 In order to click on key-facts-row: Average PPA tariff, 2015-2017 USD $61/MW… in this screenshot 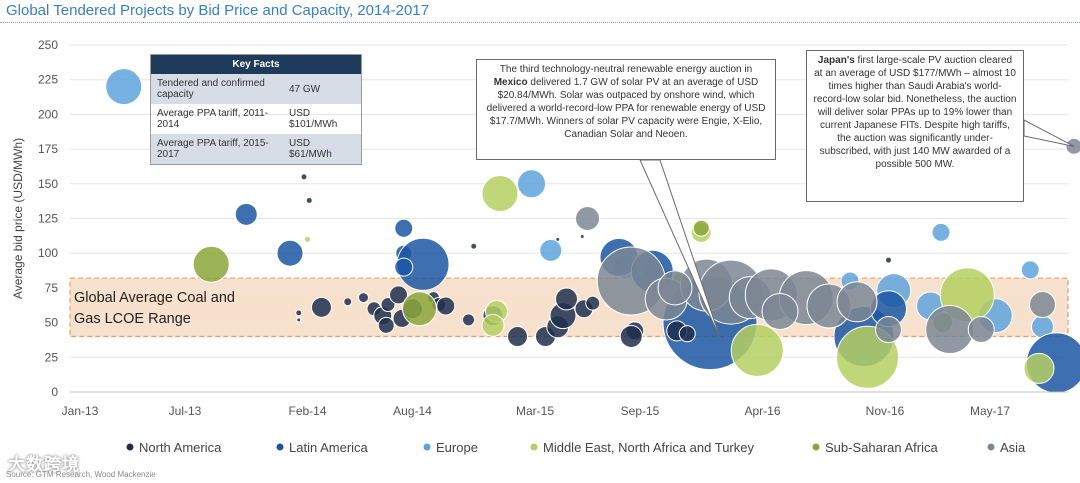, I will do `click(256, 149)`.